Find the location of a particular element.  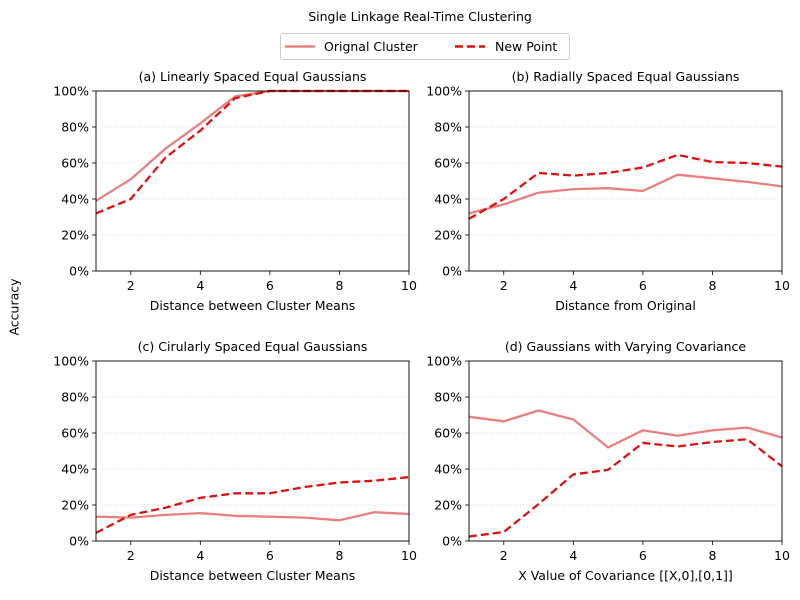

x-axis-label: X Value of Covariance [[X,0],[0,1]] is located at coordinates (625, 575).